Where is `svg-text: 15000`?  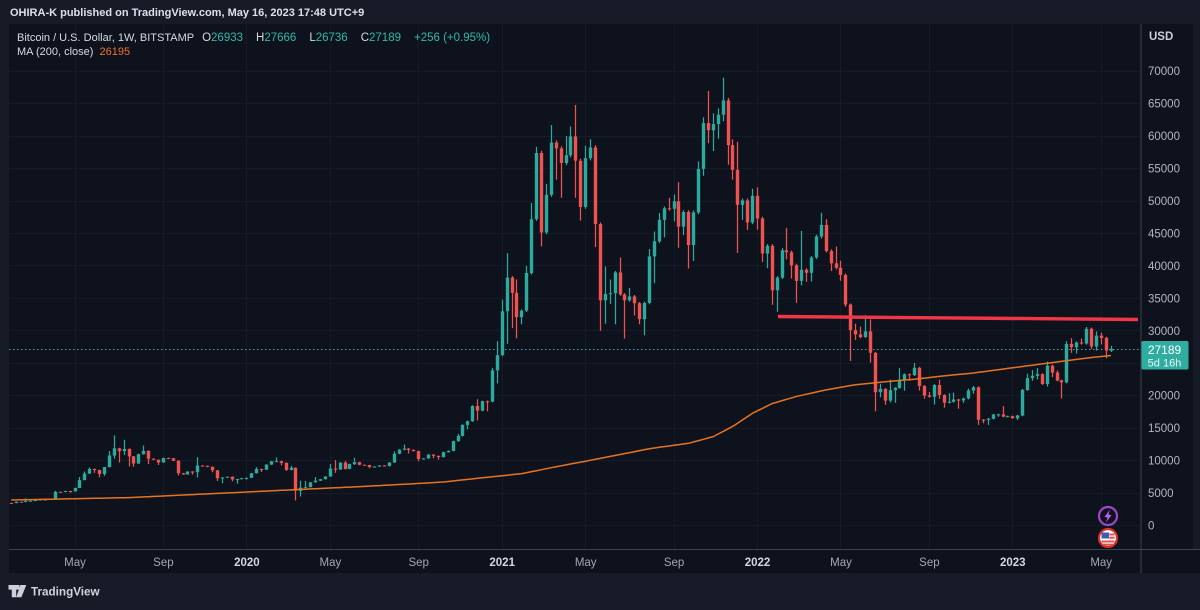 svg-text: 15000 is located at coordinates (1164, 429).